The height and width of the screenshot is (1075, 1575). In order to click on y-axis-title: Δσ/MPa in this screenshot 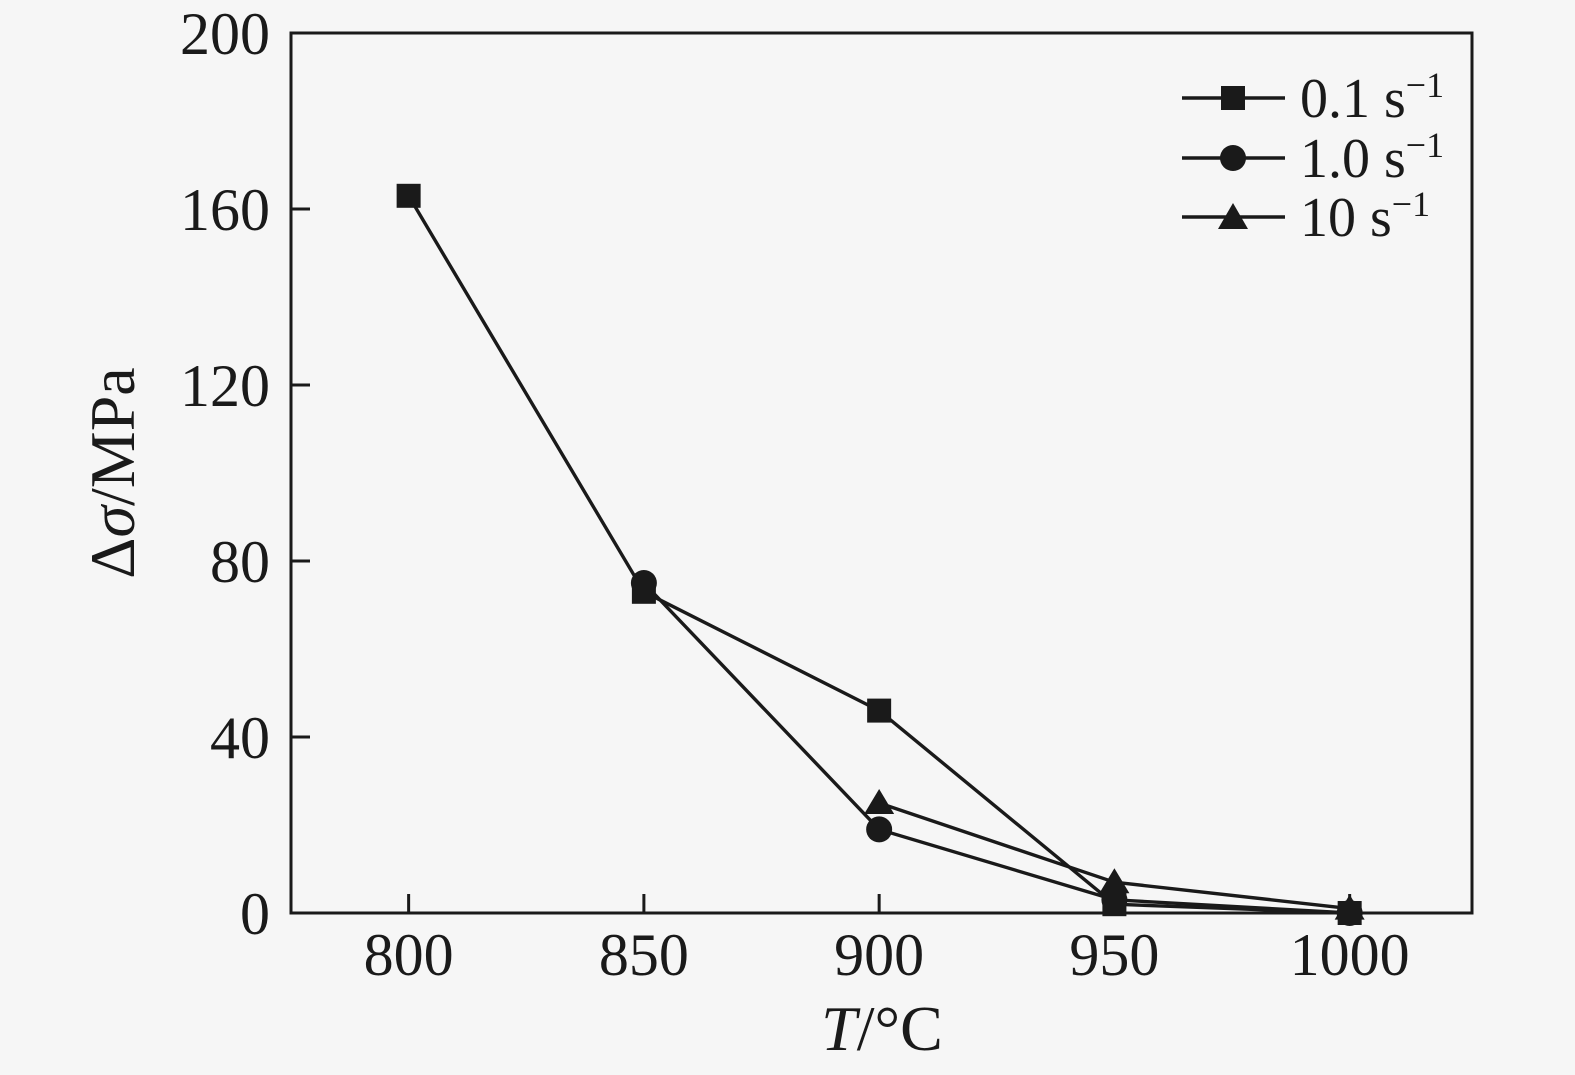, I will do `click(112, 472)`.